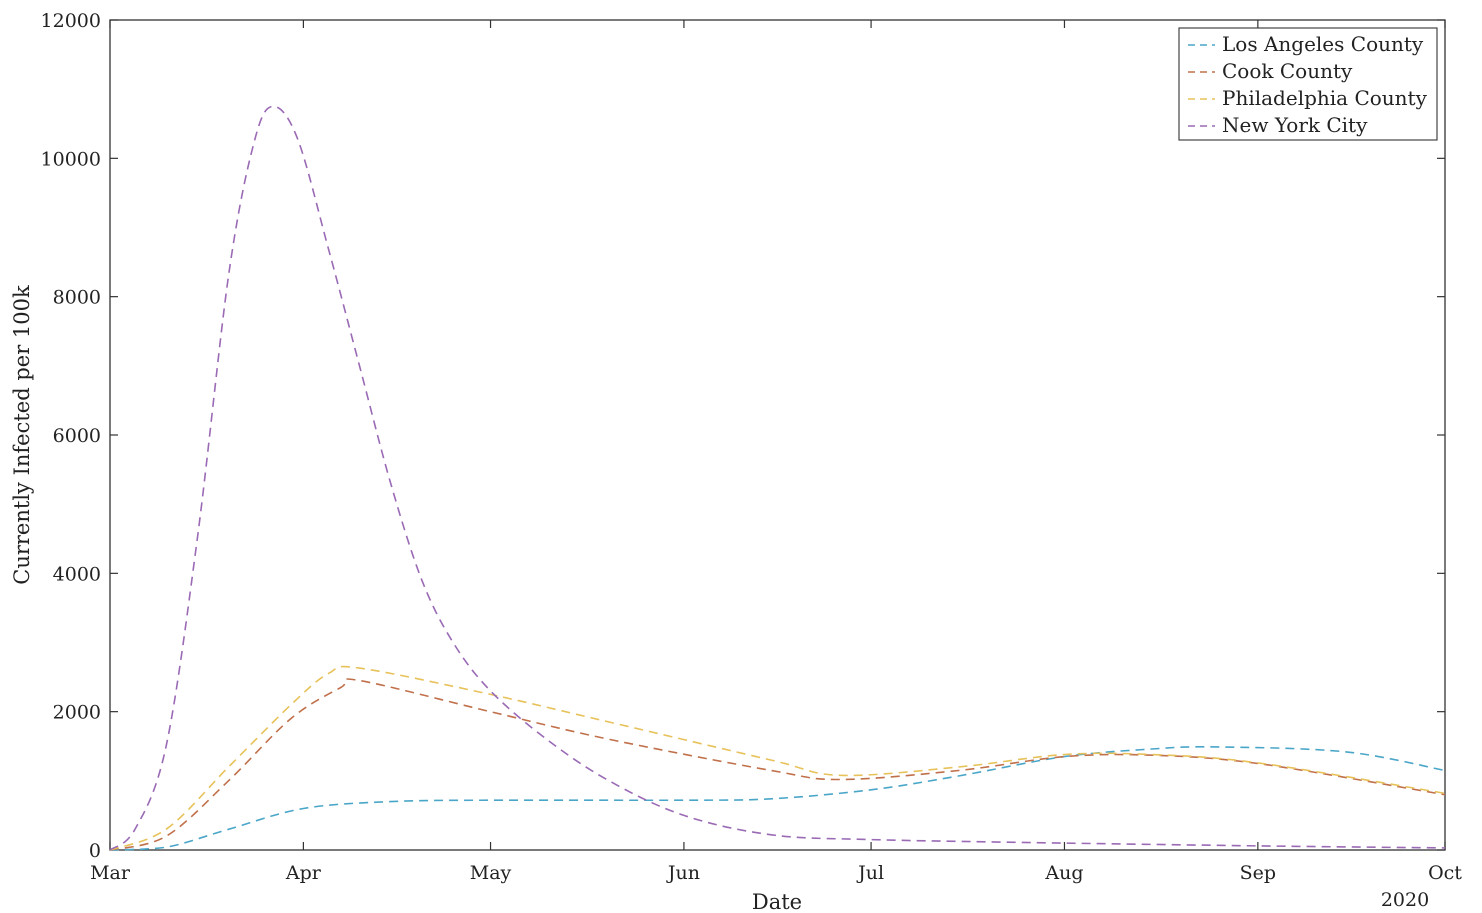  I want to click on x-tick-label: May, so click(491, 873).